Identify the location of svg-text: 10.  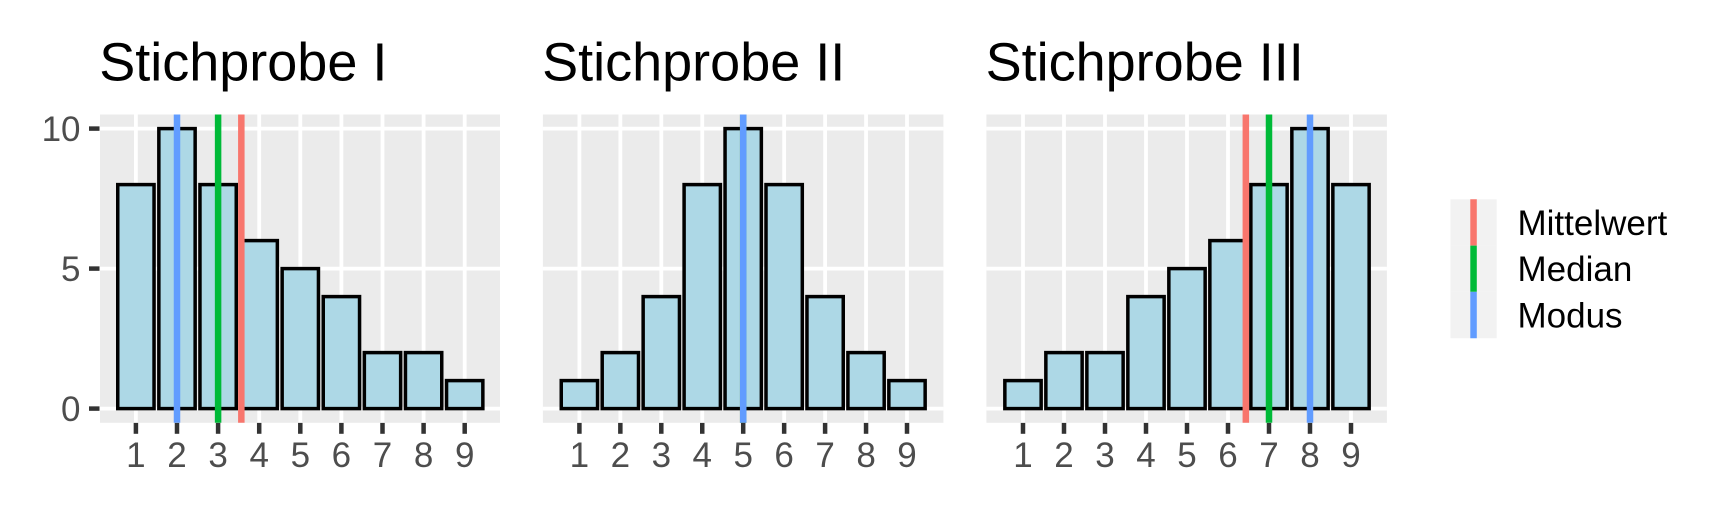
(61, 129).